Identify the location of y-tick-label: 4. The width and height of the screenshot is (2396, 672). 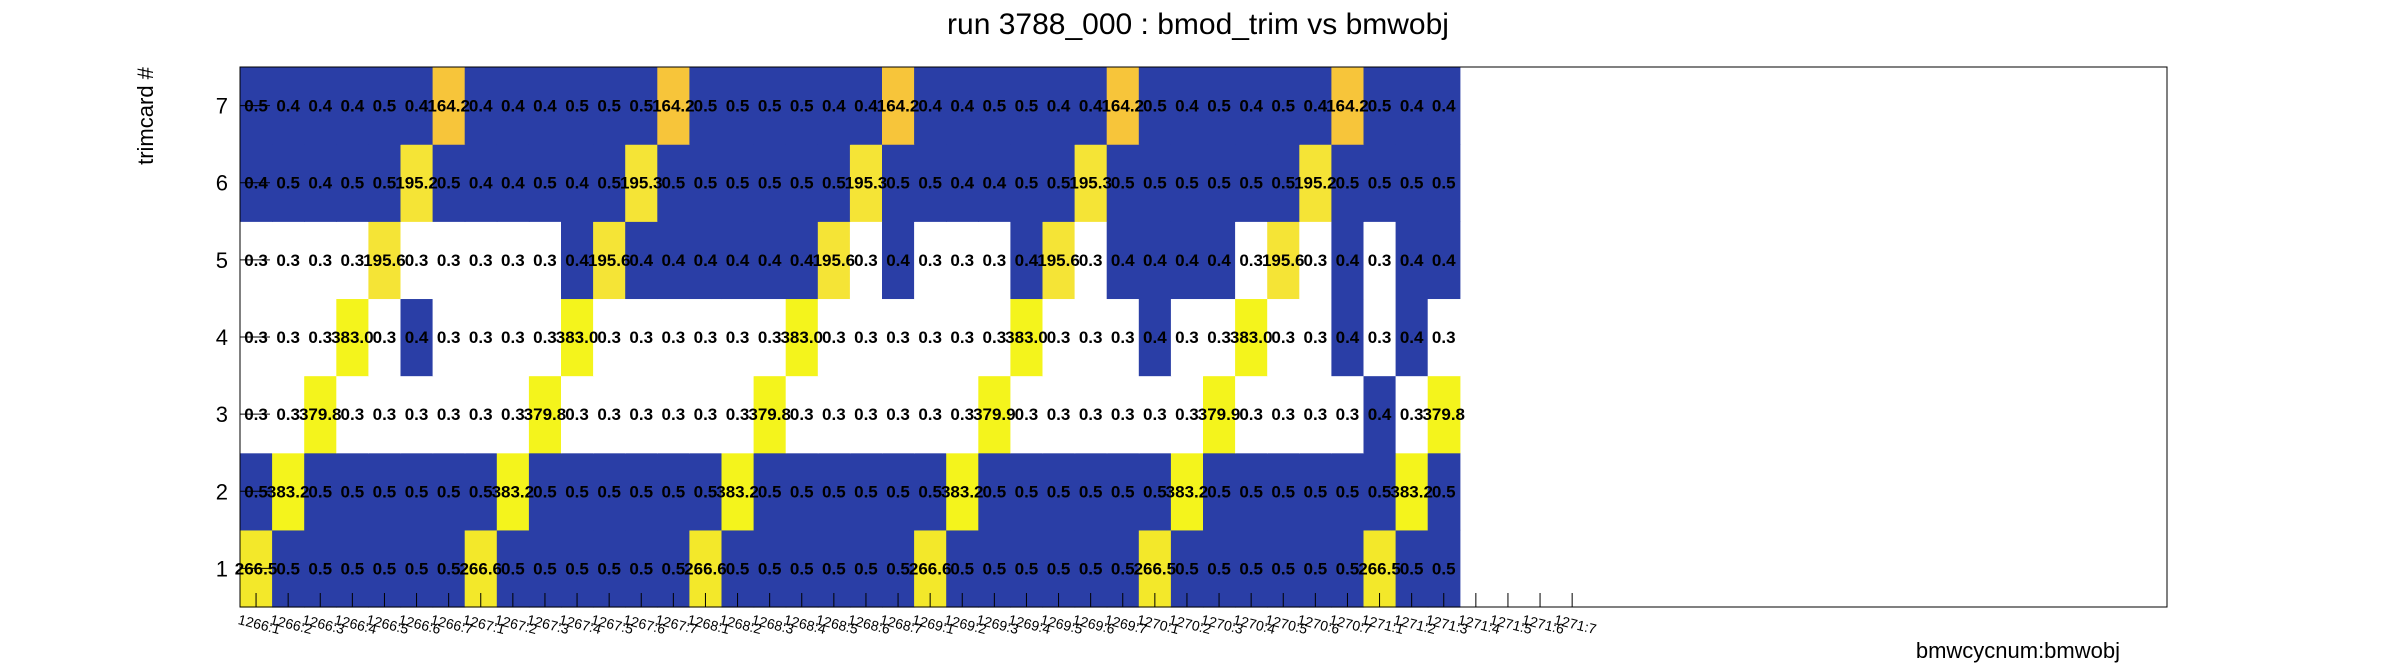
(222, 337).